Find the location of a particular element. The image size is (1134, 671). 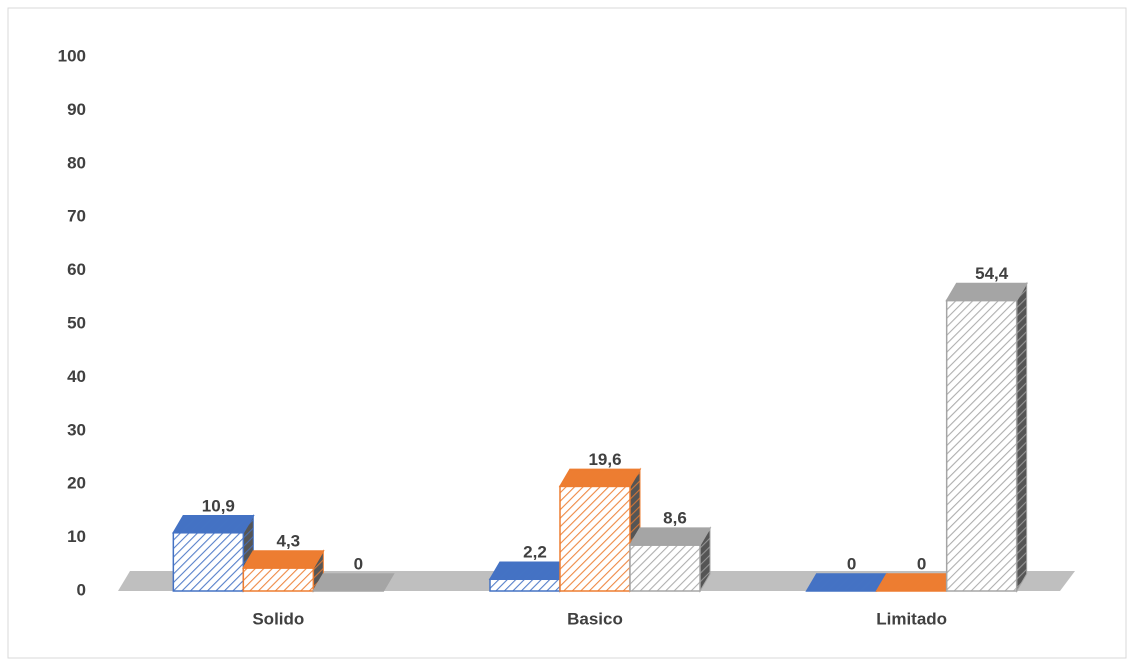

y-tick-label: 40 is located at coordinates (76, 376).